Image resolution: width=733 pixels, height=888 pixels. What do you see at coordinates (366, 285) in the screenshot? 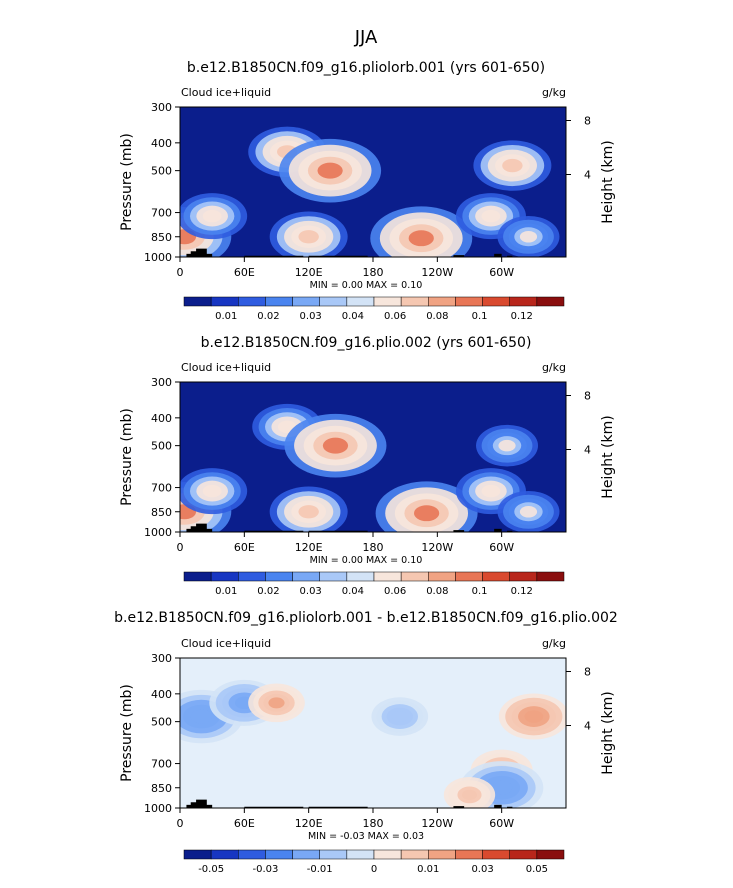
I see `stats-label: MIN = 0.00 MAX = 0.10` at bounding box center [366, 285].